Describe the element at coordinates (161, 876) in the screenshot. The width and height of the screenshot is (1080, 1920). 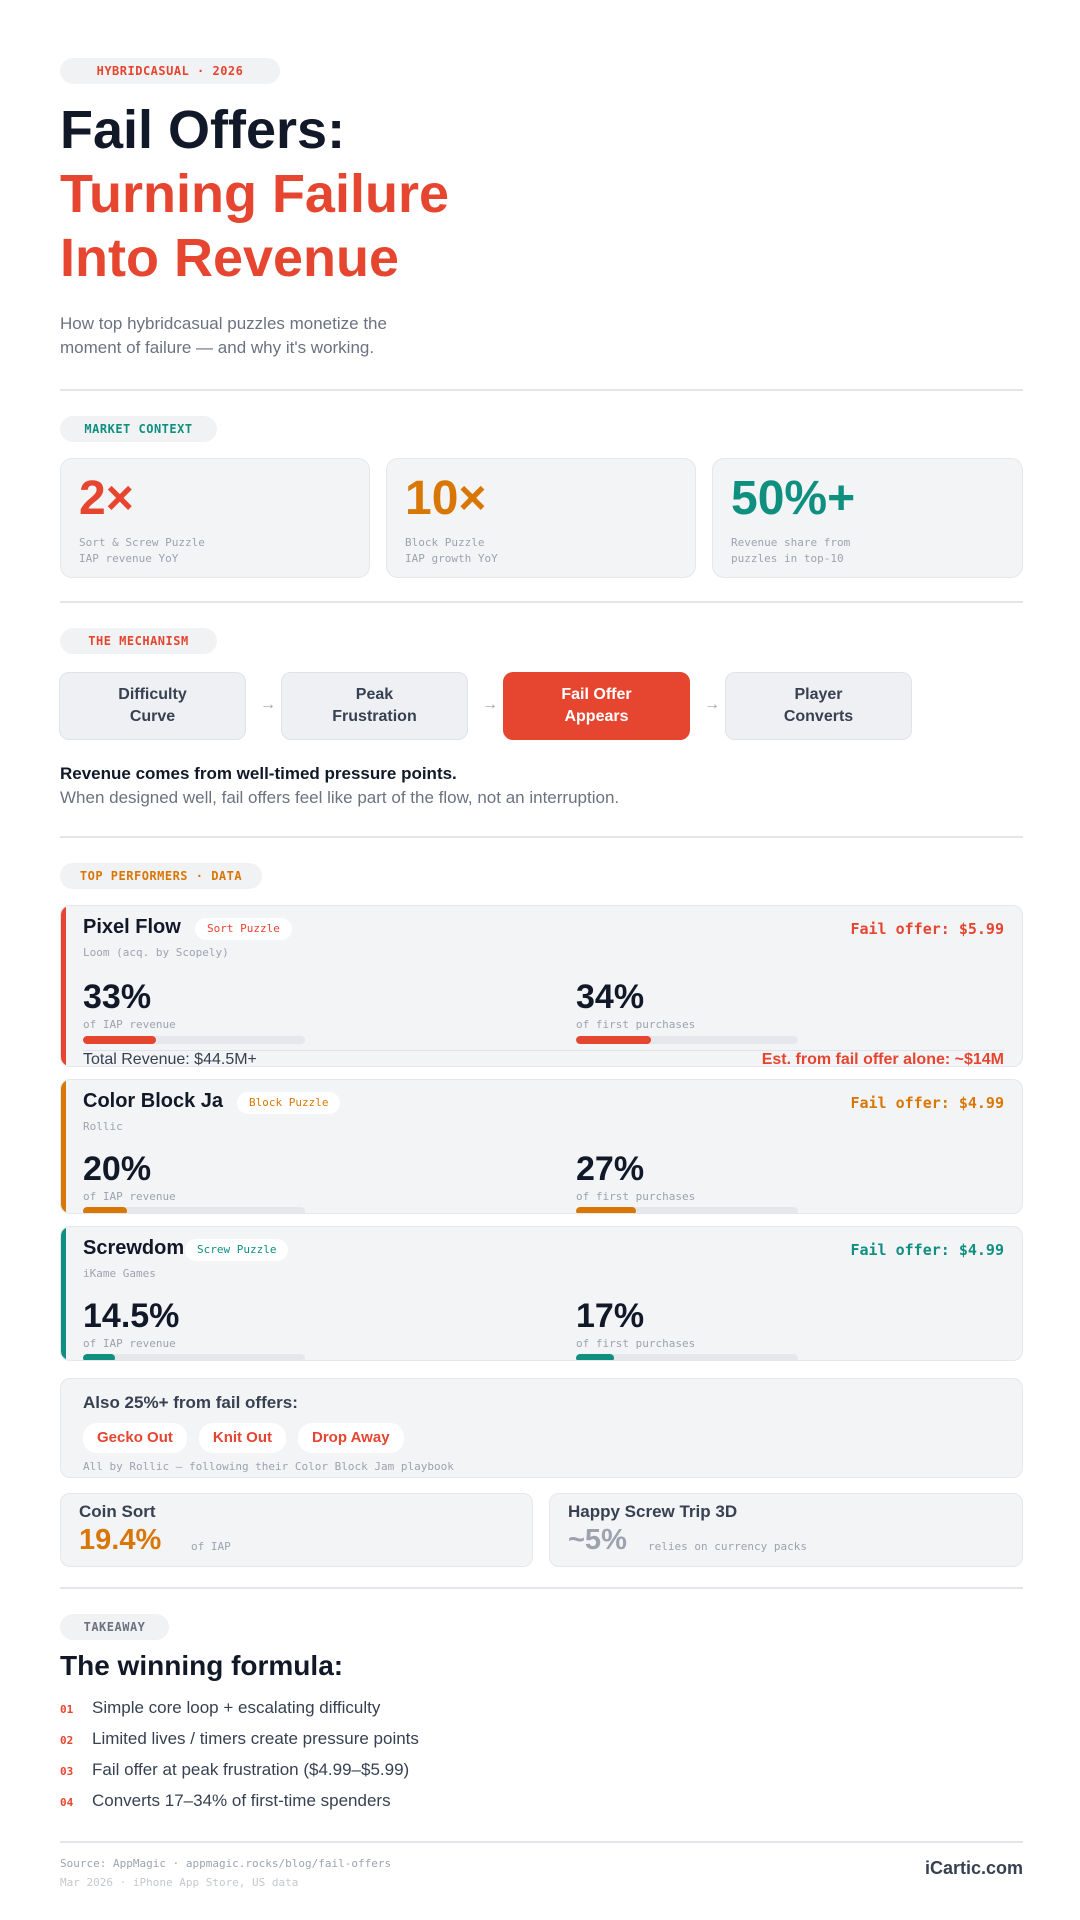
I see `performers-tag: TOP PERFORMERS · DATA` at that location.